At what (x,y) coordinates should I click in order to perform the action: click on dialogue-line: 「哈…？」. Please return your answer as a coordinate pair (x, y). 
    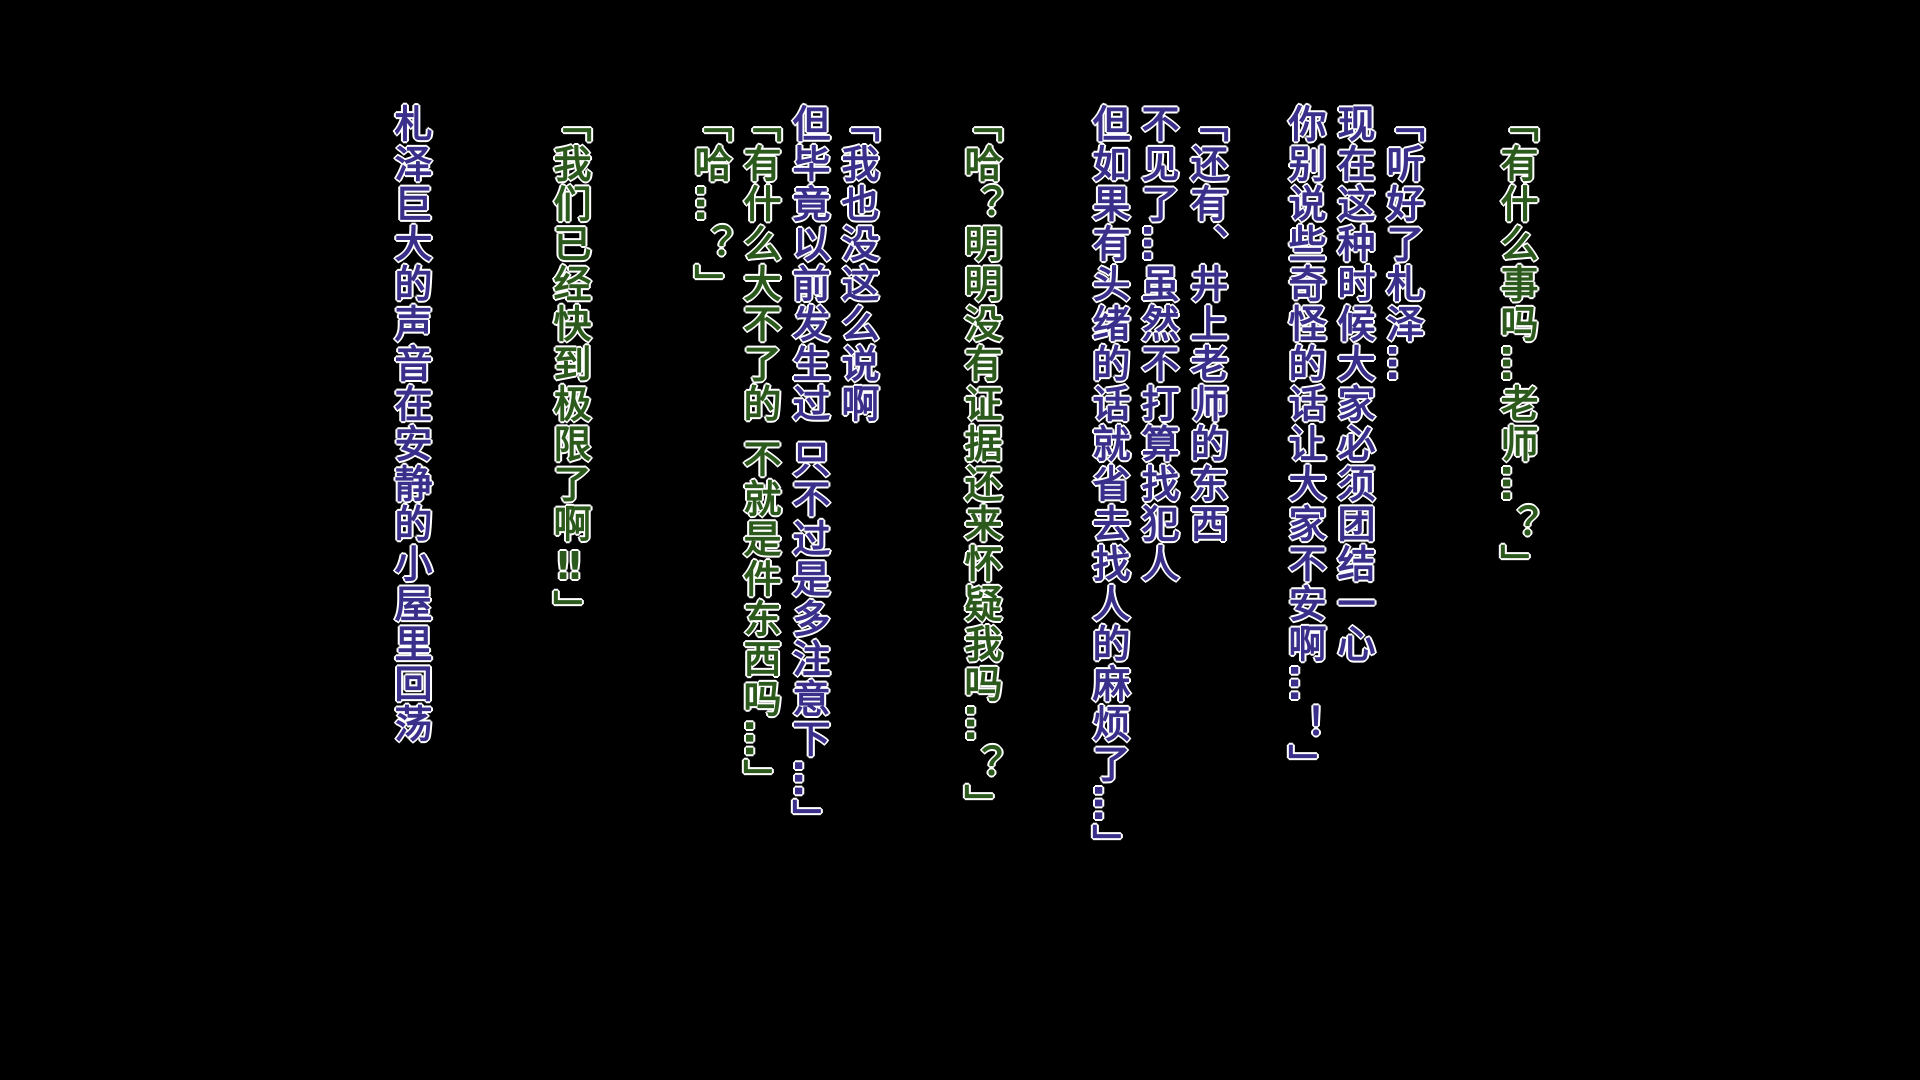
    Looking at the image, I should click on (710, 204).